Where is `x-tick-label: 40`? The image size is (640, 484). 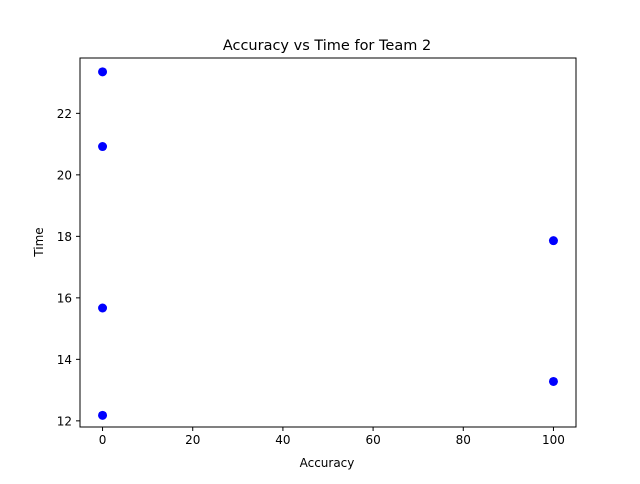
x-tick-label: 40 is located at coordinates (282, 440).